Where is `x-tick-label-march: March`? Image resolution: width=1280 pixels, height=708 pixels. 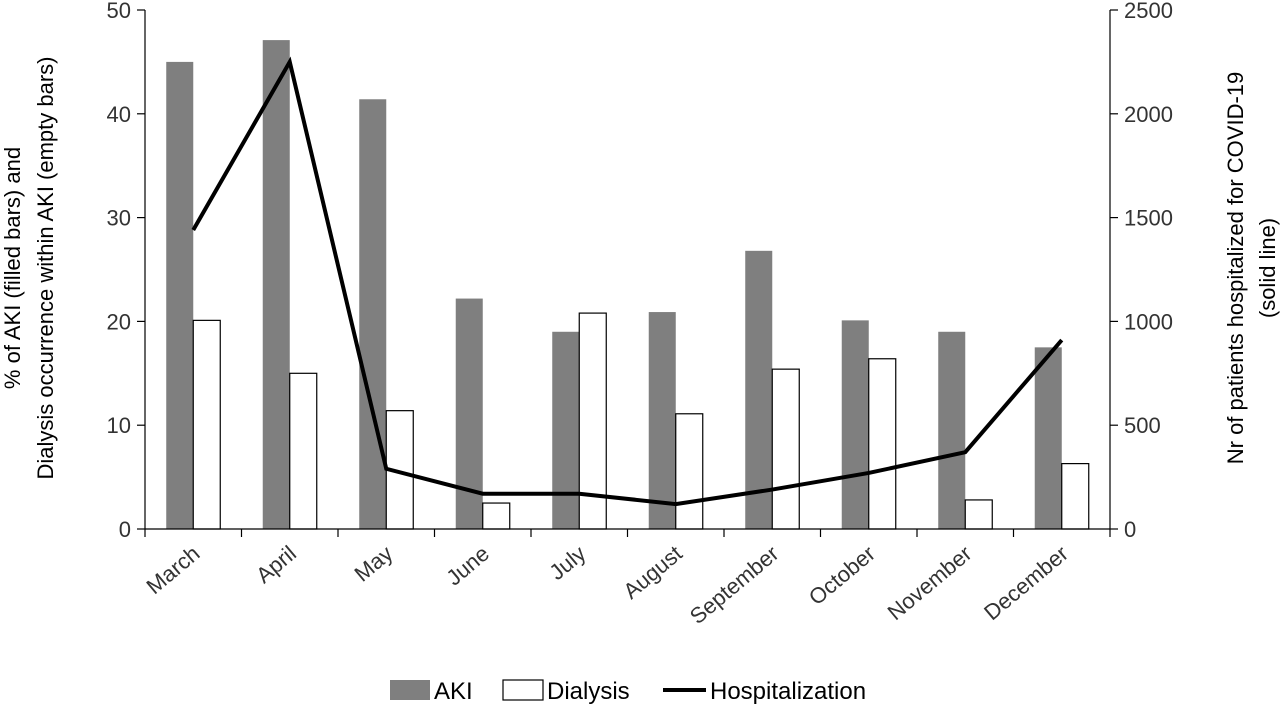 x-tick-label-march: March is located at coordinates (173, 570).